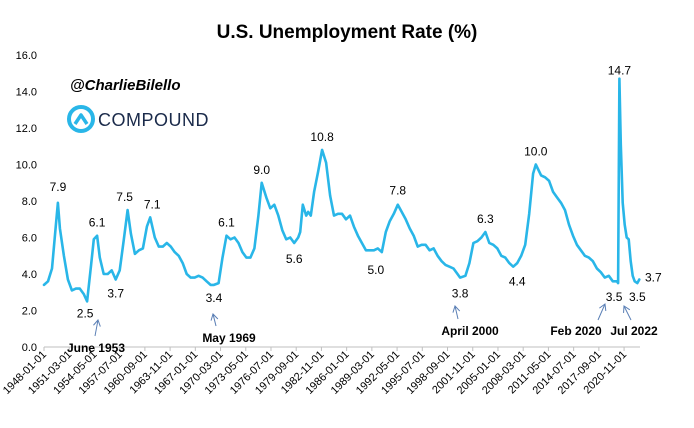 This screenshot has width=694, height=428. What do you see at coordinates (125, 85) in the screenshot?
I see `author-handle: @CharlieBilello` at bounding box center [125, 85].